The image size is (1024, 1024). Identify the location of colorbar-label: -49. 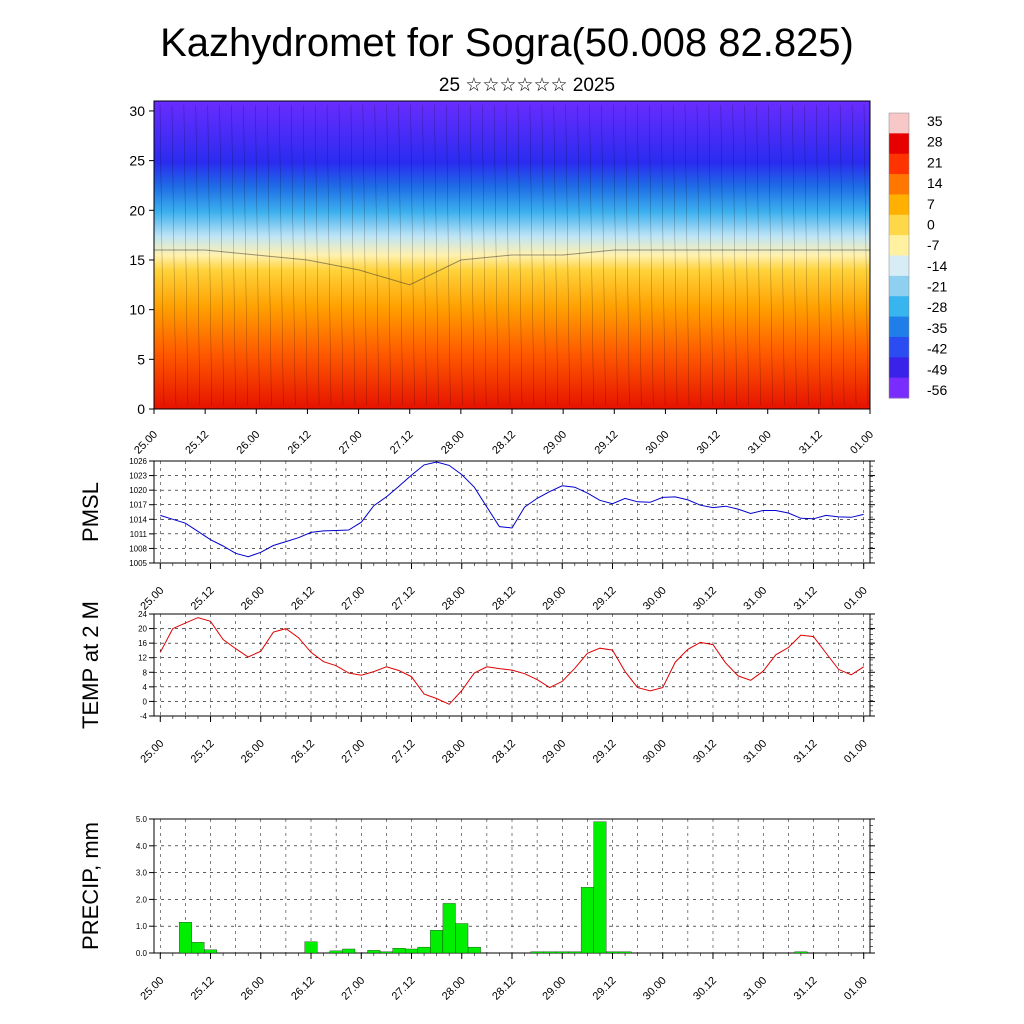
(937, 369).